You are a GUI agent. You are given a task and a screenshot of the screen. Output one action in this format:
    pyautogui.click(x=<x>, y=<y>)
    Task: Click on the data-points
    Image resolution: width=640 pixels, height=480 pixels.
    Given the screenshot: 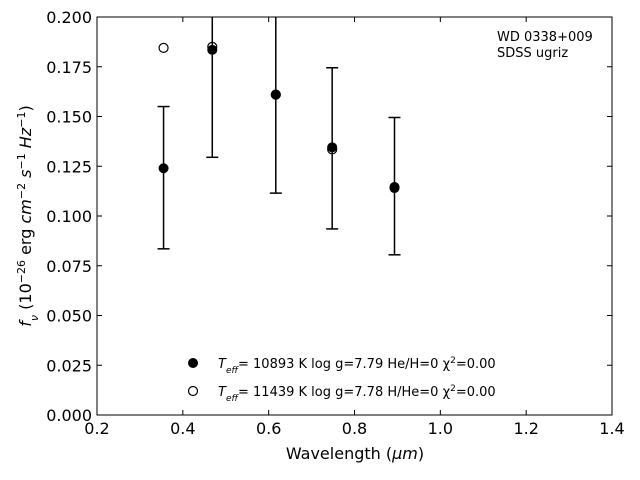 What is the action you would take?
    pyautogui.click(x=279, y=117)
    